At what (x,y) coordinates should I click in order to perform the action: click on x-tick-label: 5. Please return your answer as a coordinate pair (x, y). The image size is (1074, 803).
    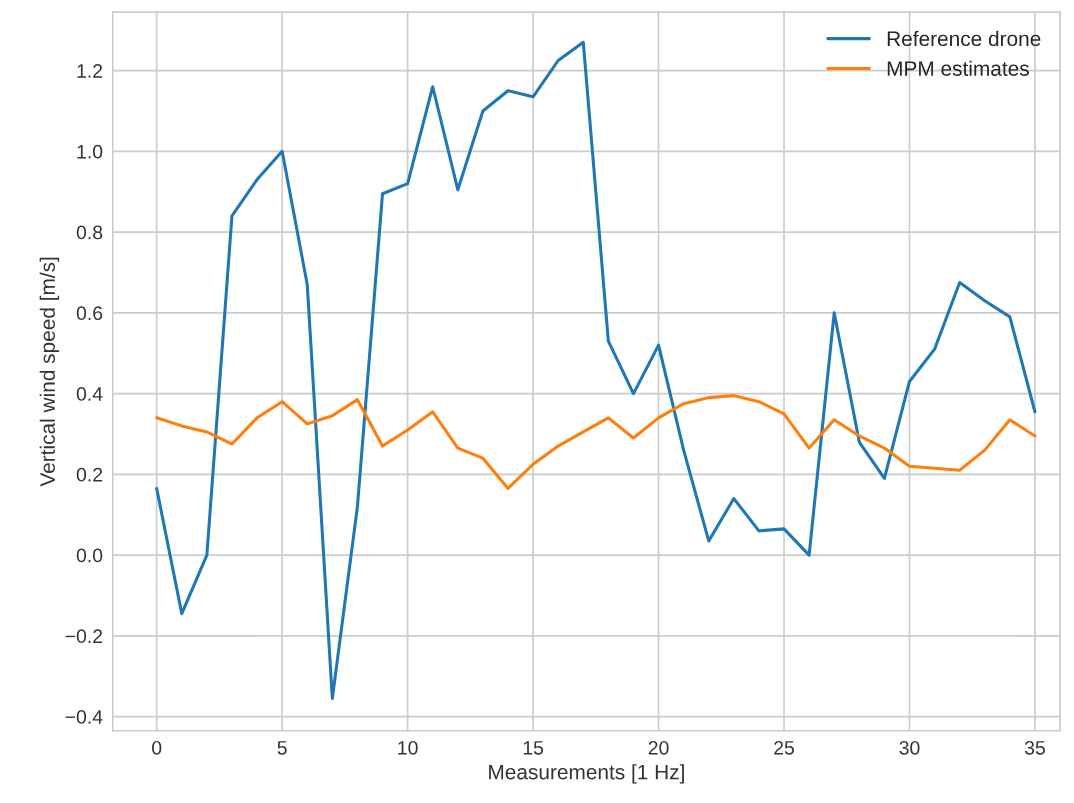
    Looking at the image, I should click on (282, 748).